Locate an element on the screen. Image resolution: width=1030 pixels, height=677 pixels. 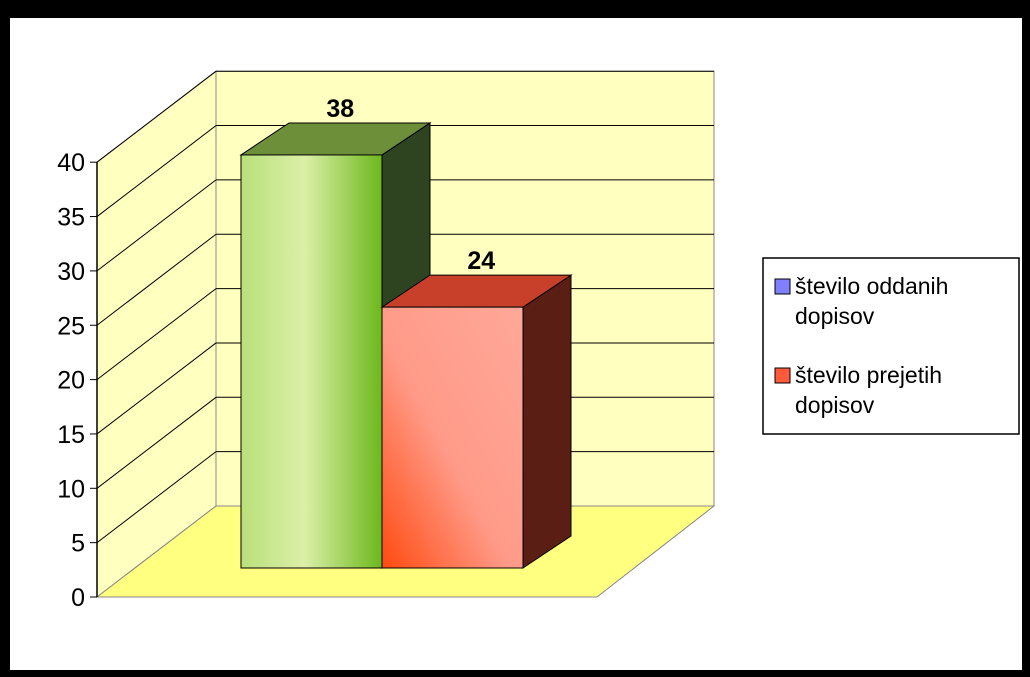
legend-box is located at coordinates (891, 346).